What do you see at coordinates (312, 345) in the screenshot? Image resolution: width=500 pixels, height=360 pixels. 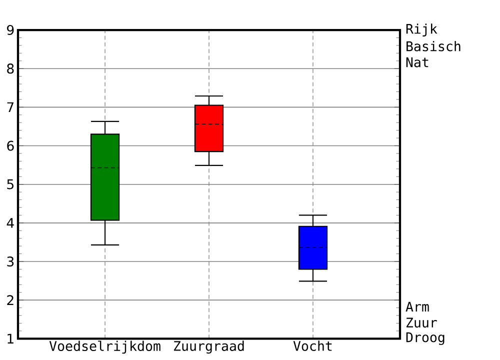 I see `x-tick-label: Vocht` at bounding box center [312, 345].